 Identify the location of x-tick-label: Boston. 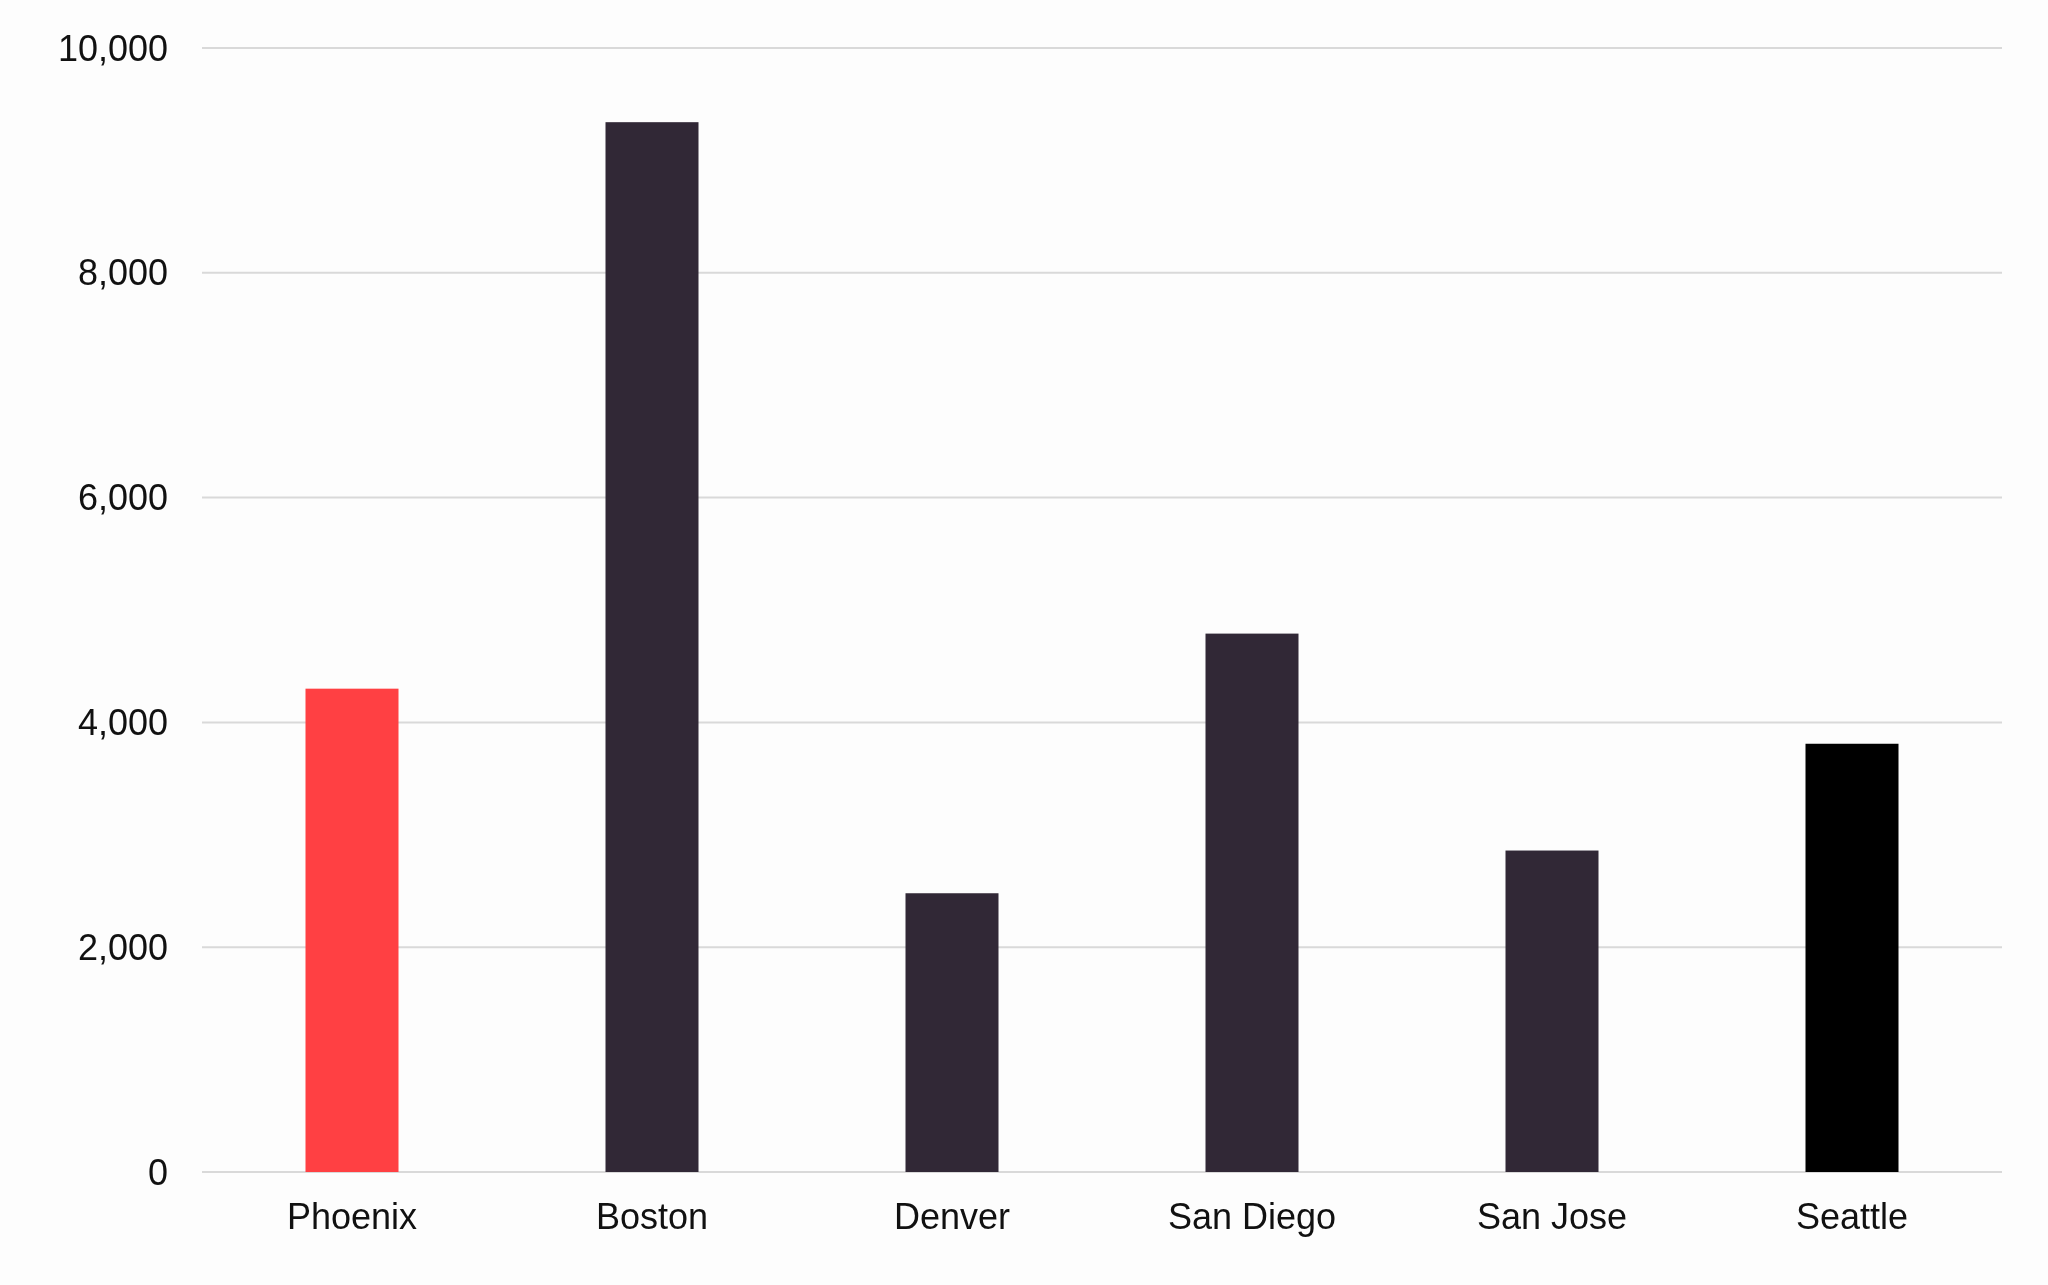
(652, 1216).